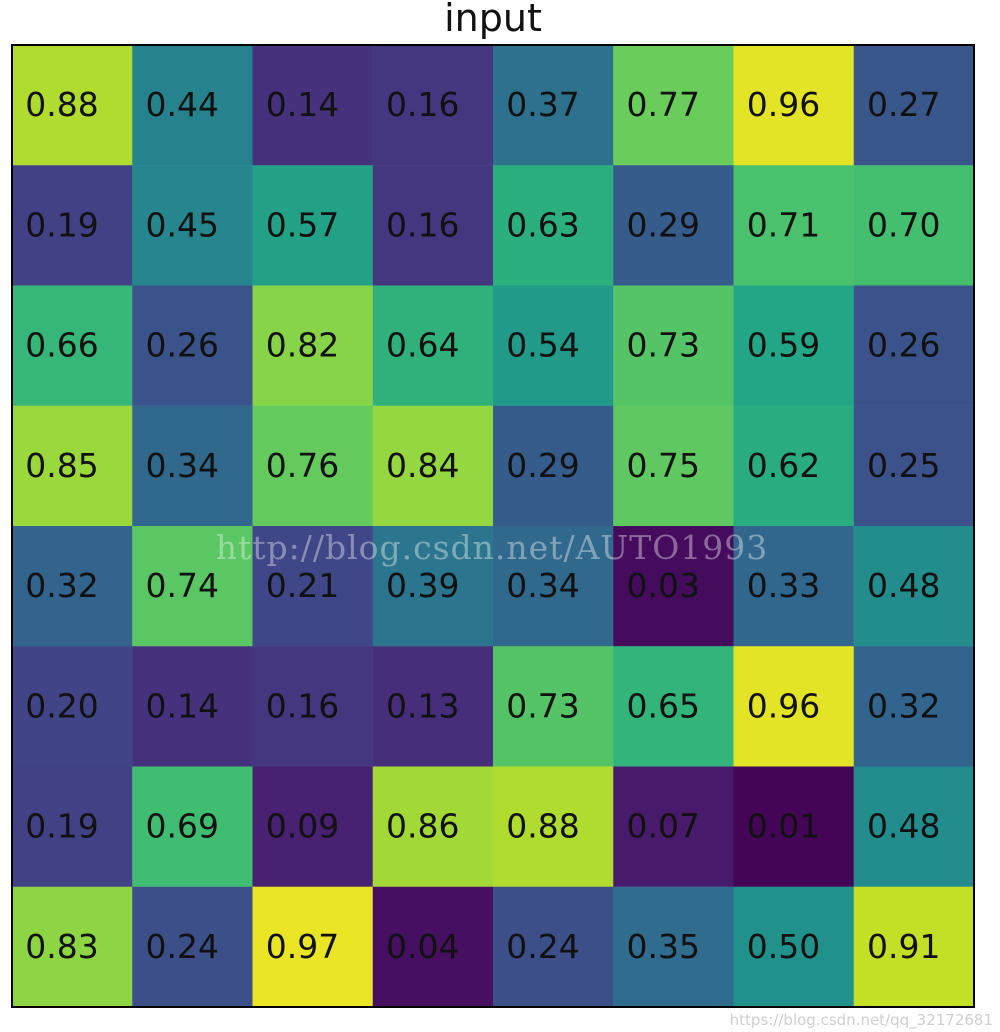  What do you see at coordinates (182, 826) in the screenshot?
I see `heatmap-cell-label-r7-c2: 0.69` at bounding box center [182, 826].